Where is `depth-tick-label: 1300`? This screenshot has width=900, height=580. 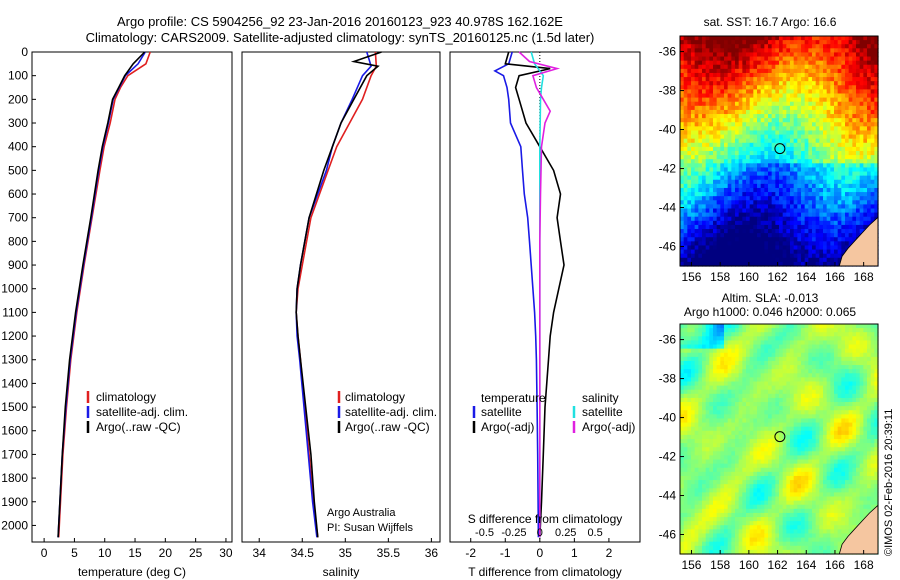
depth-tick-label: 1300 is located at coordinates (14, 360).